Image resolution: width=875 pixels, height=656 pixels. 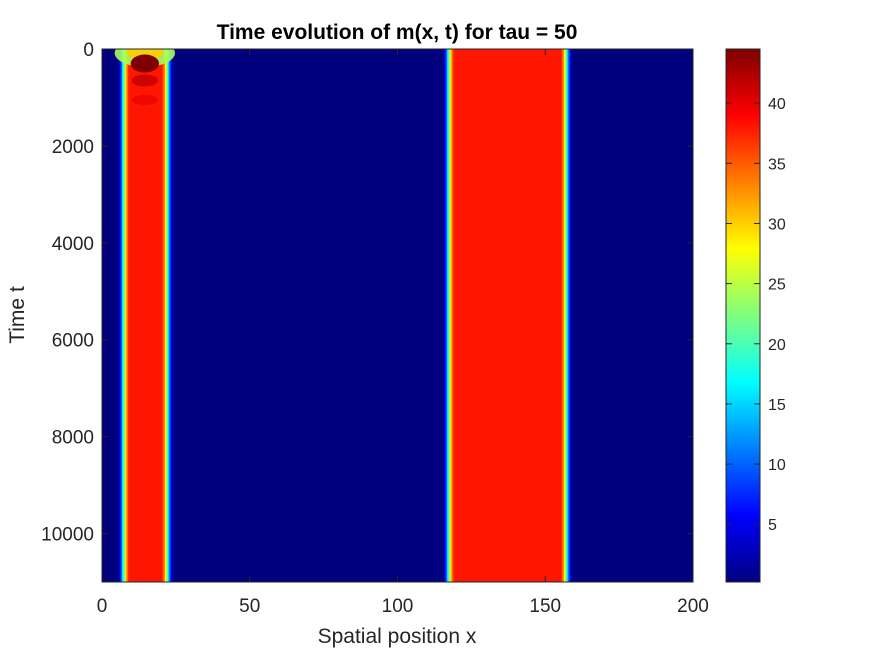 I want to click on x-tick-label: 0, so click(x=102, y=606).